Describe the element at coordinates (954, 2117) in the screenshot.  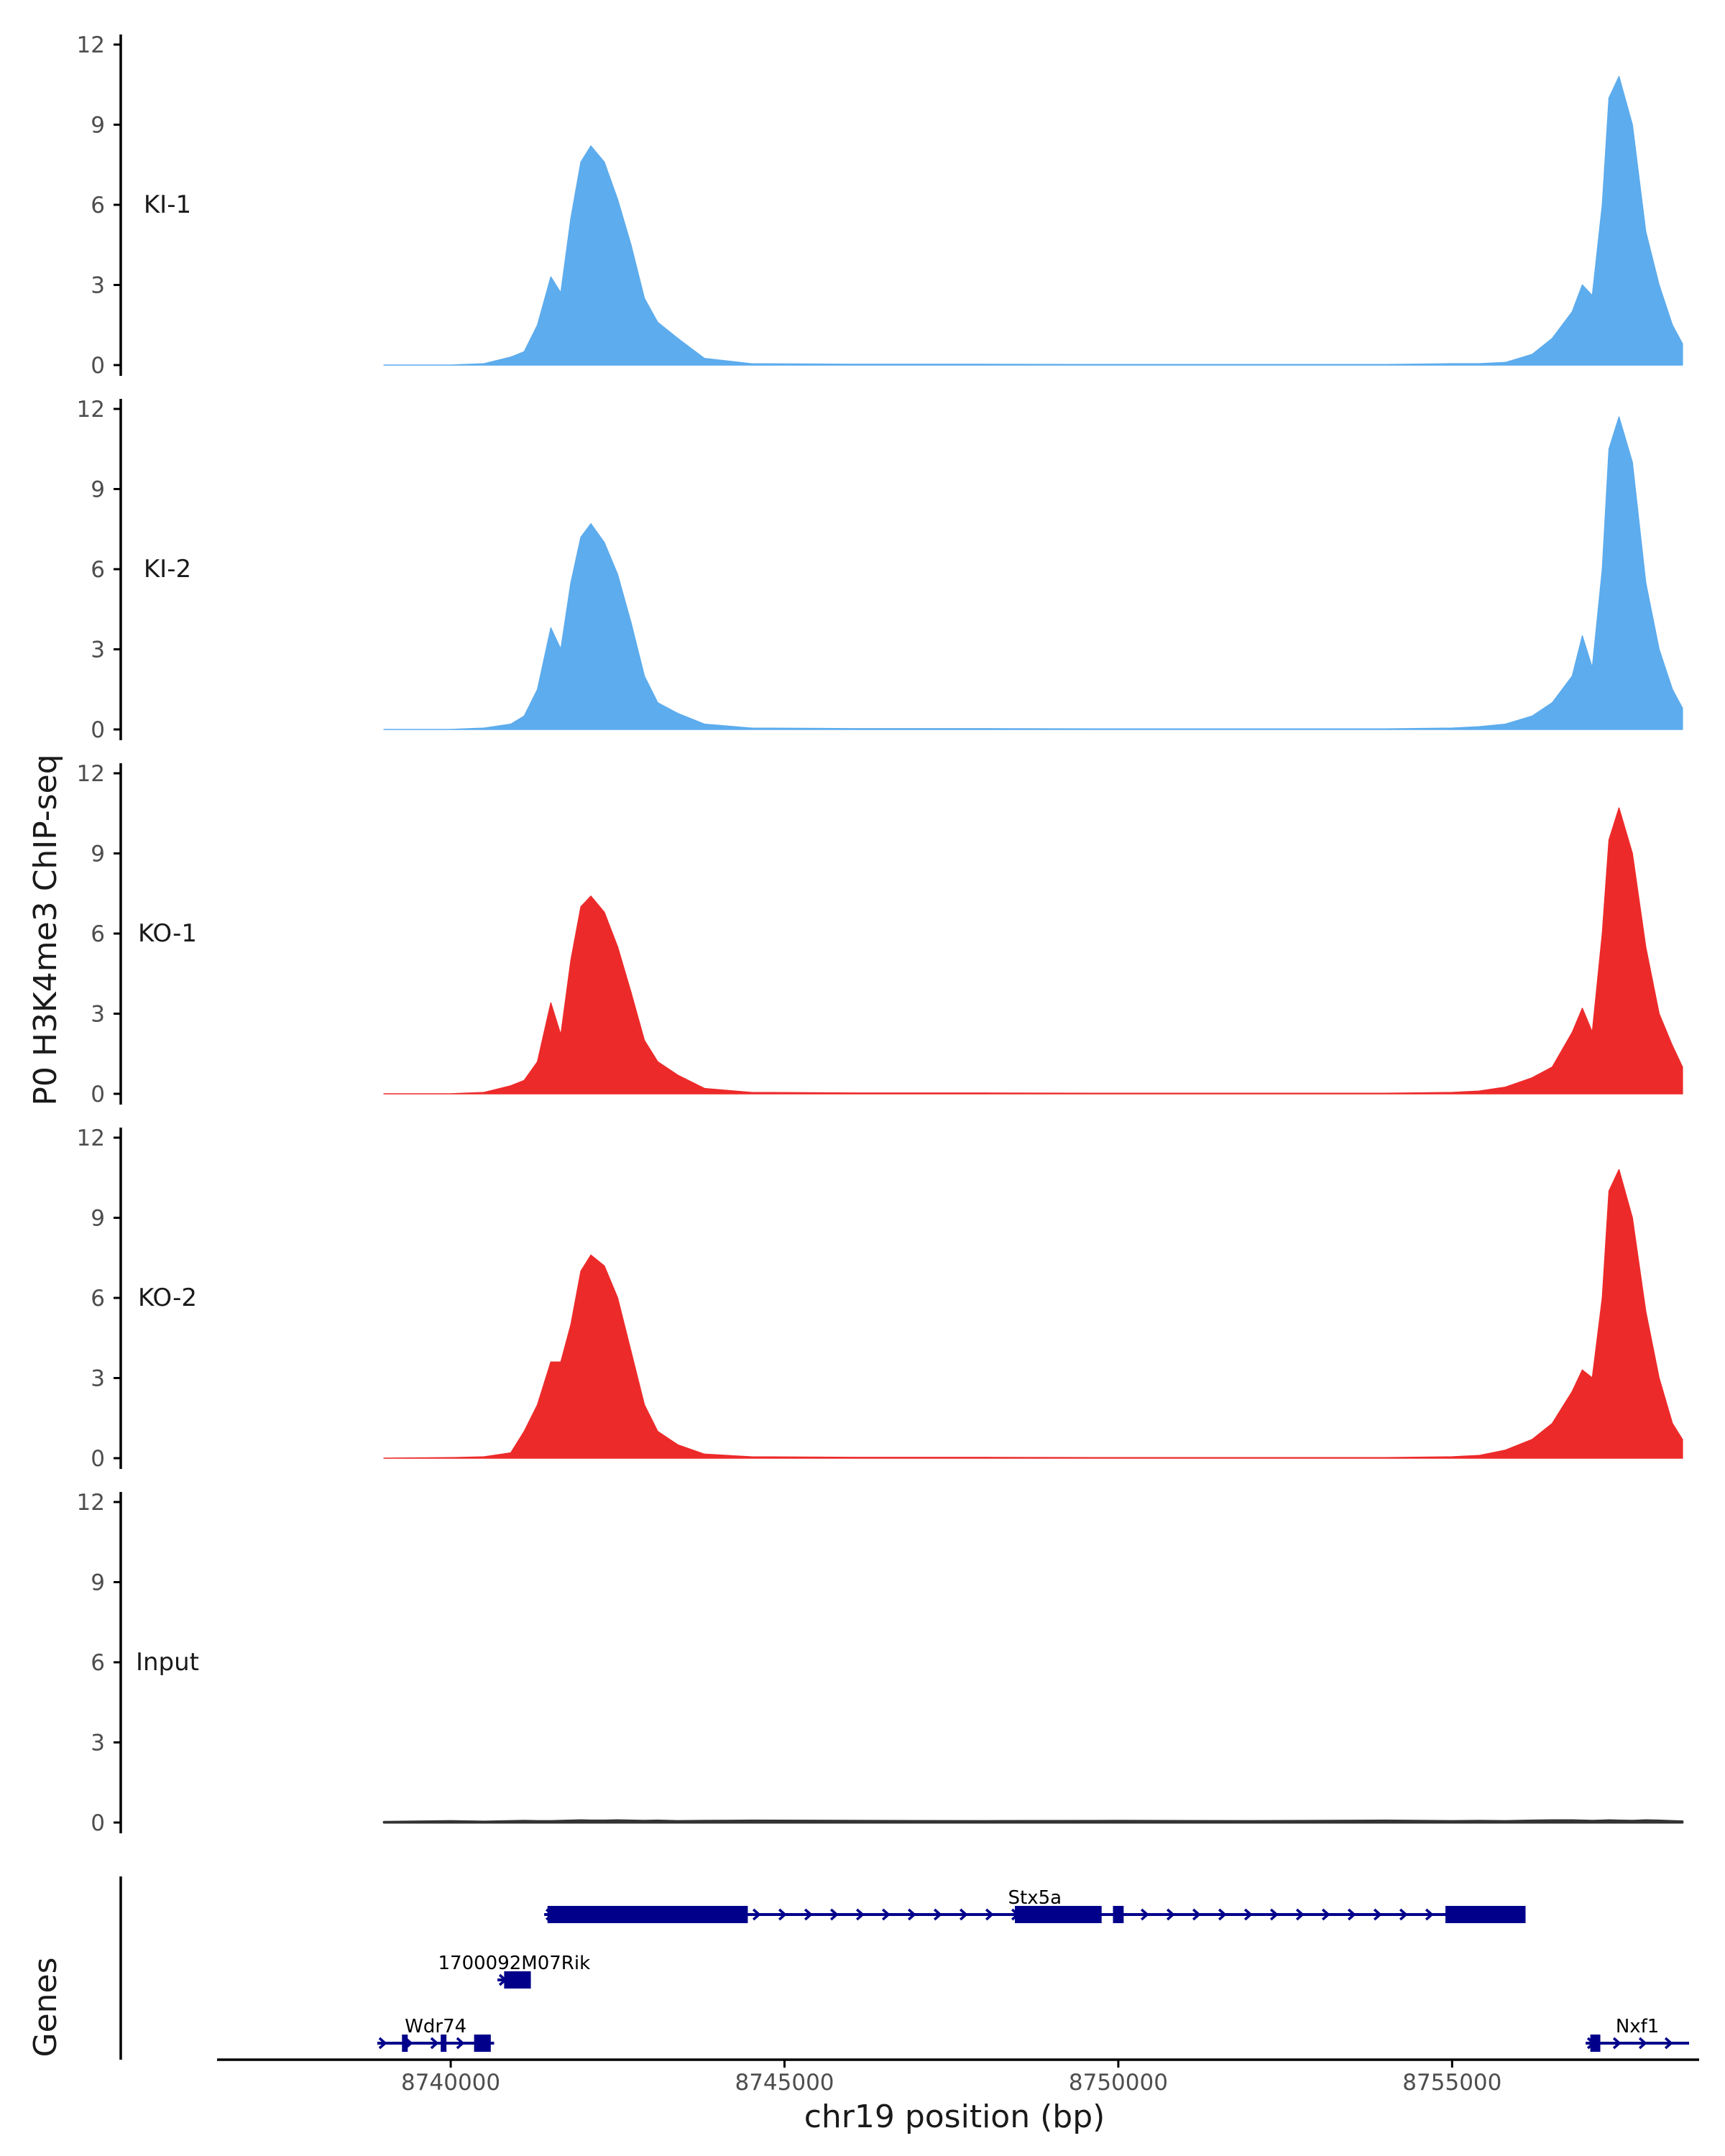
I see `x-axis-title: chr19 position (bp)` at that location.